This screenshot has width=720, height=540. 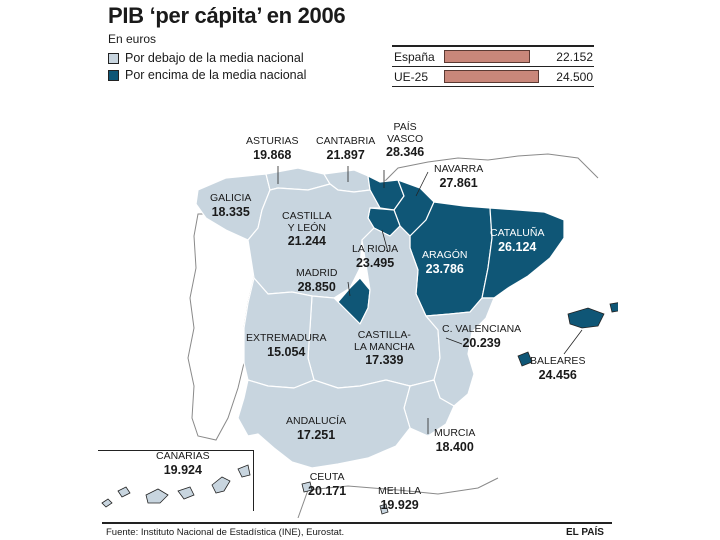 What do you see at coordinates (422, 184) in the screenshot?
I see `leader-navarra` at bounding box center [422, 184].